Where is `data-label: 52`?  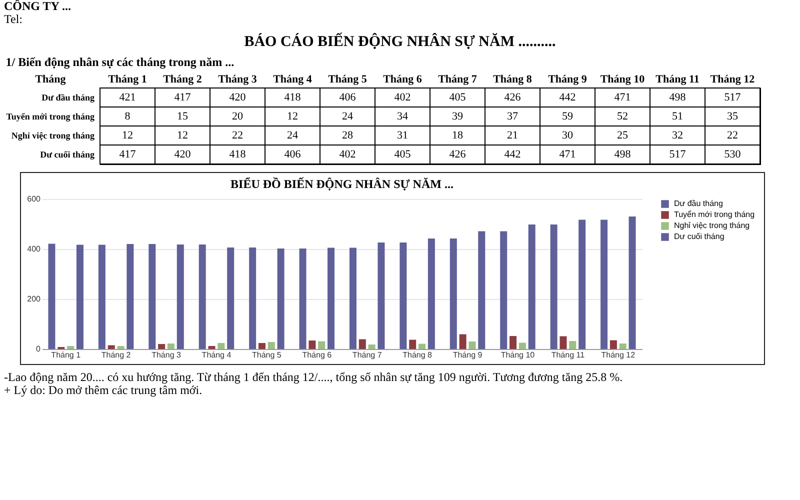
data-label: 52 is located at coordinates (622, 116).